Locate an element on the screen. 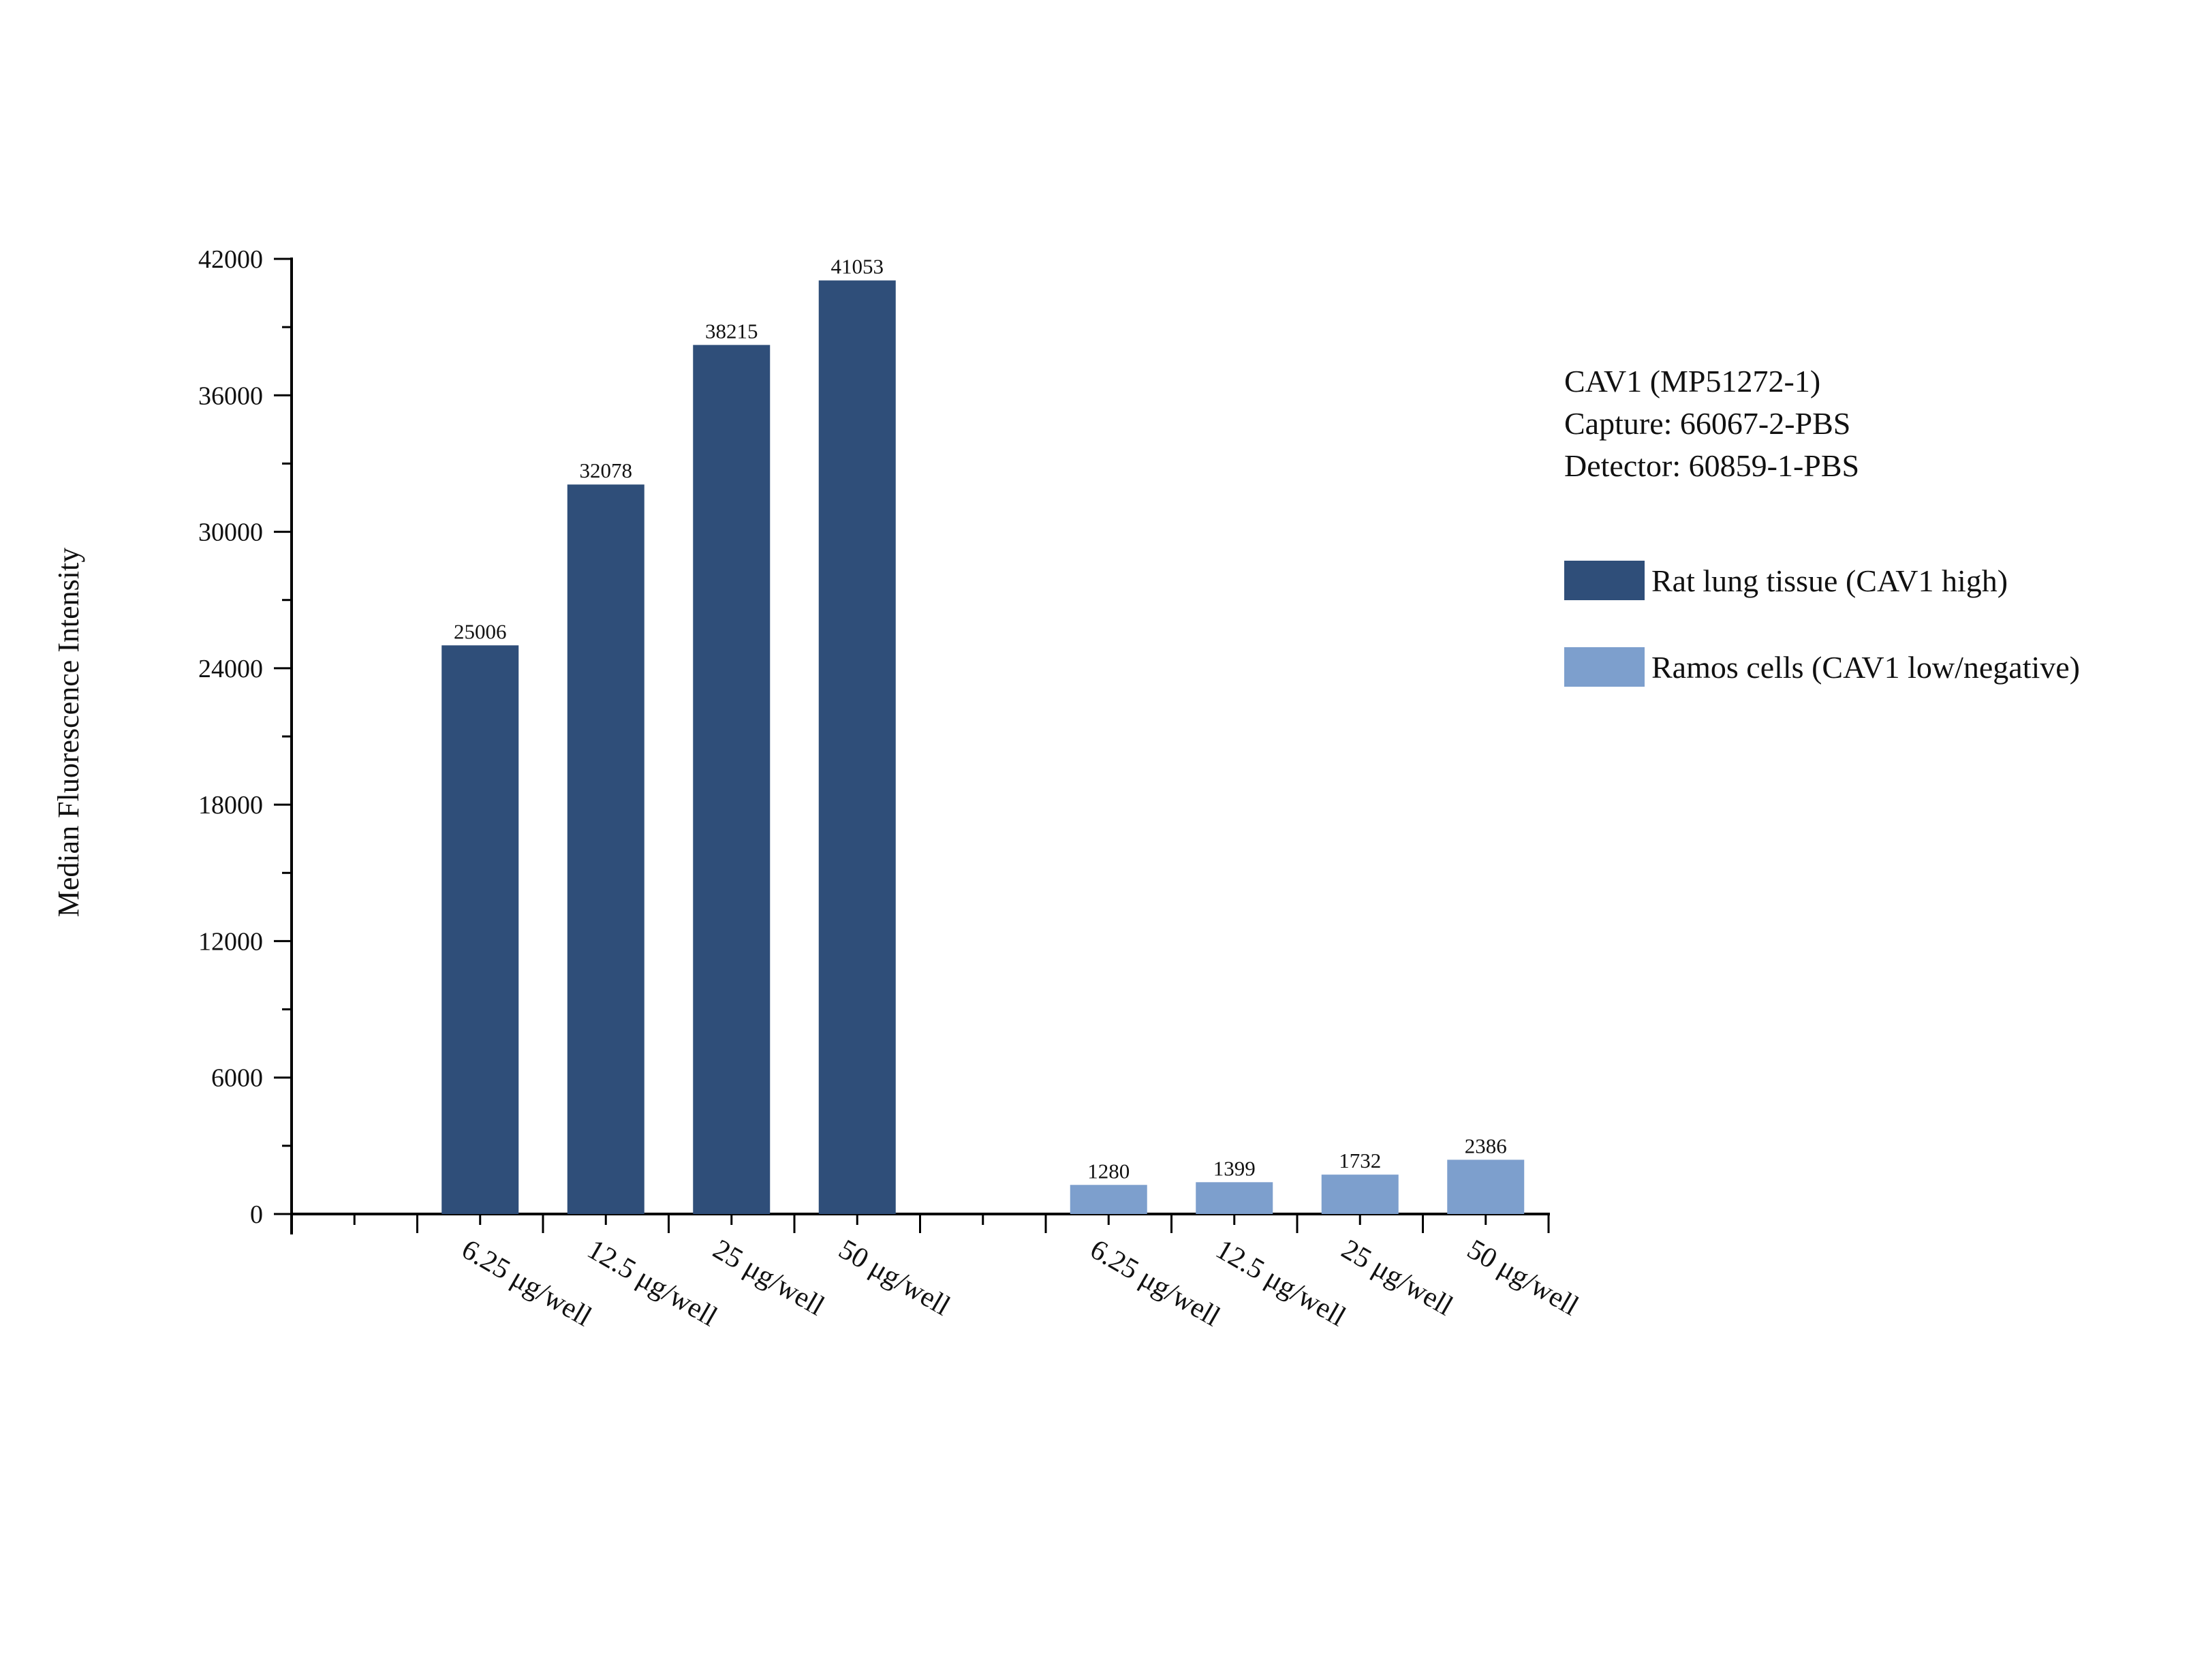 Image resolution: width=2191 pixels, height=1680 pixels. bar-value-label: 41053 is located at coordinates (857, 267).